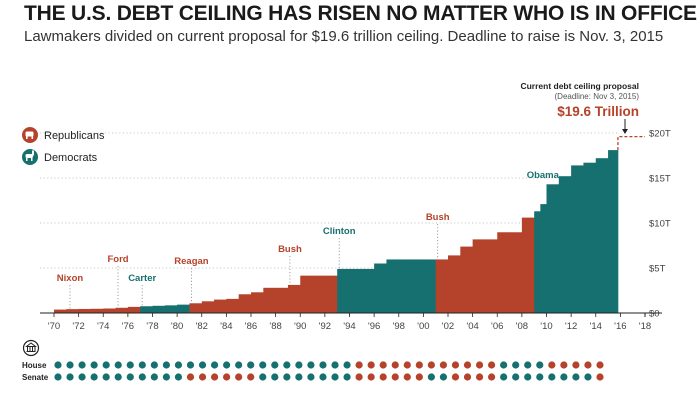 The height and width of the screenshot is (400, 700). I want to click on legend-label-republicans: Republicans, so click(74, 136).